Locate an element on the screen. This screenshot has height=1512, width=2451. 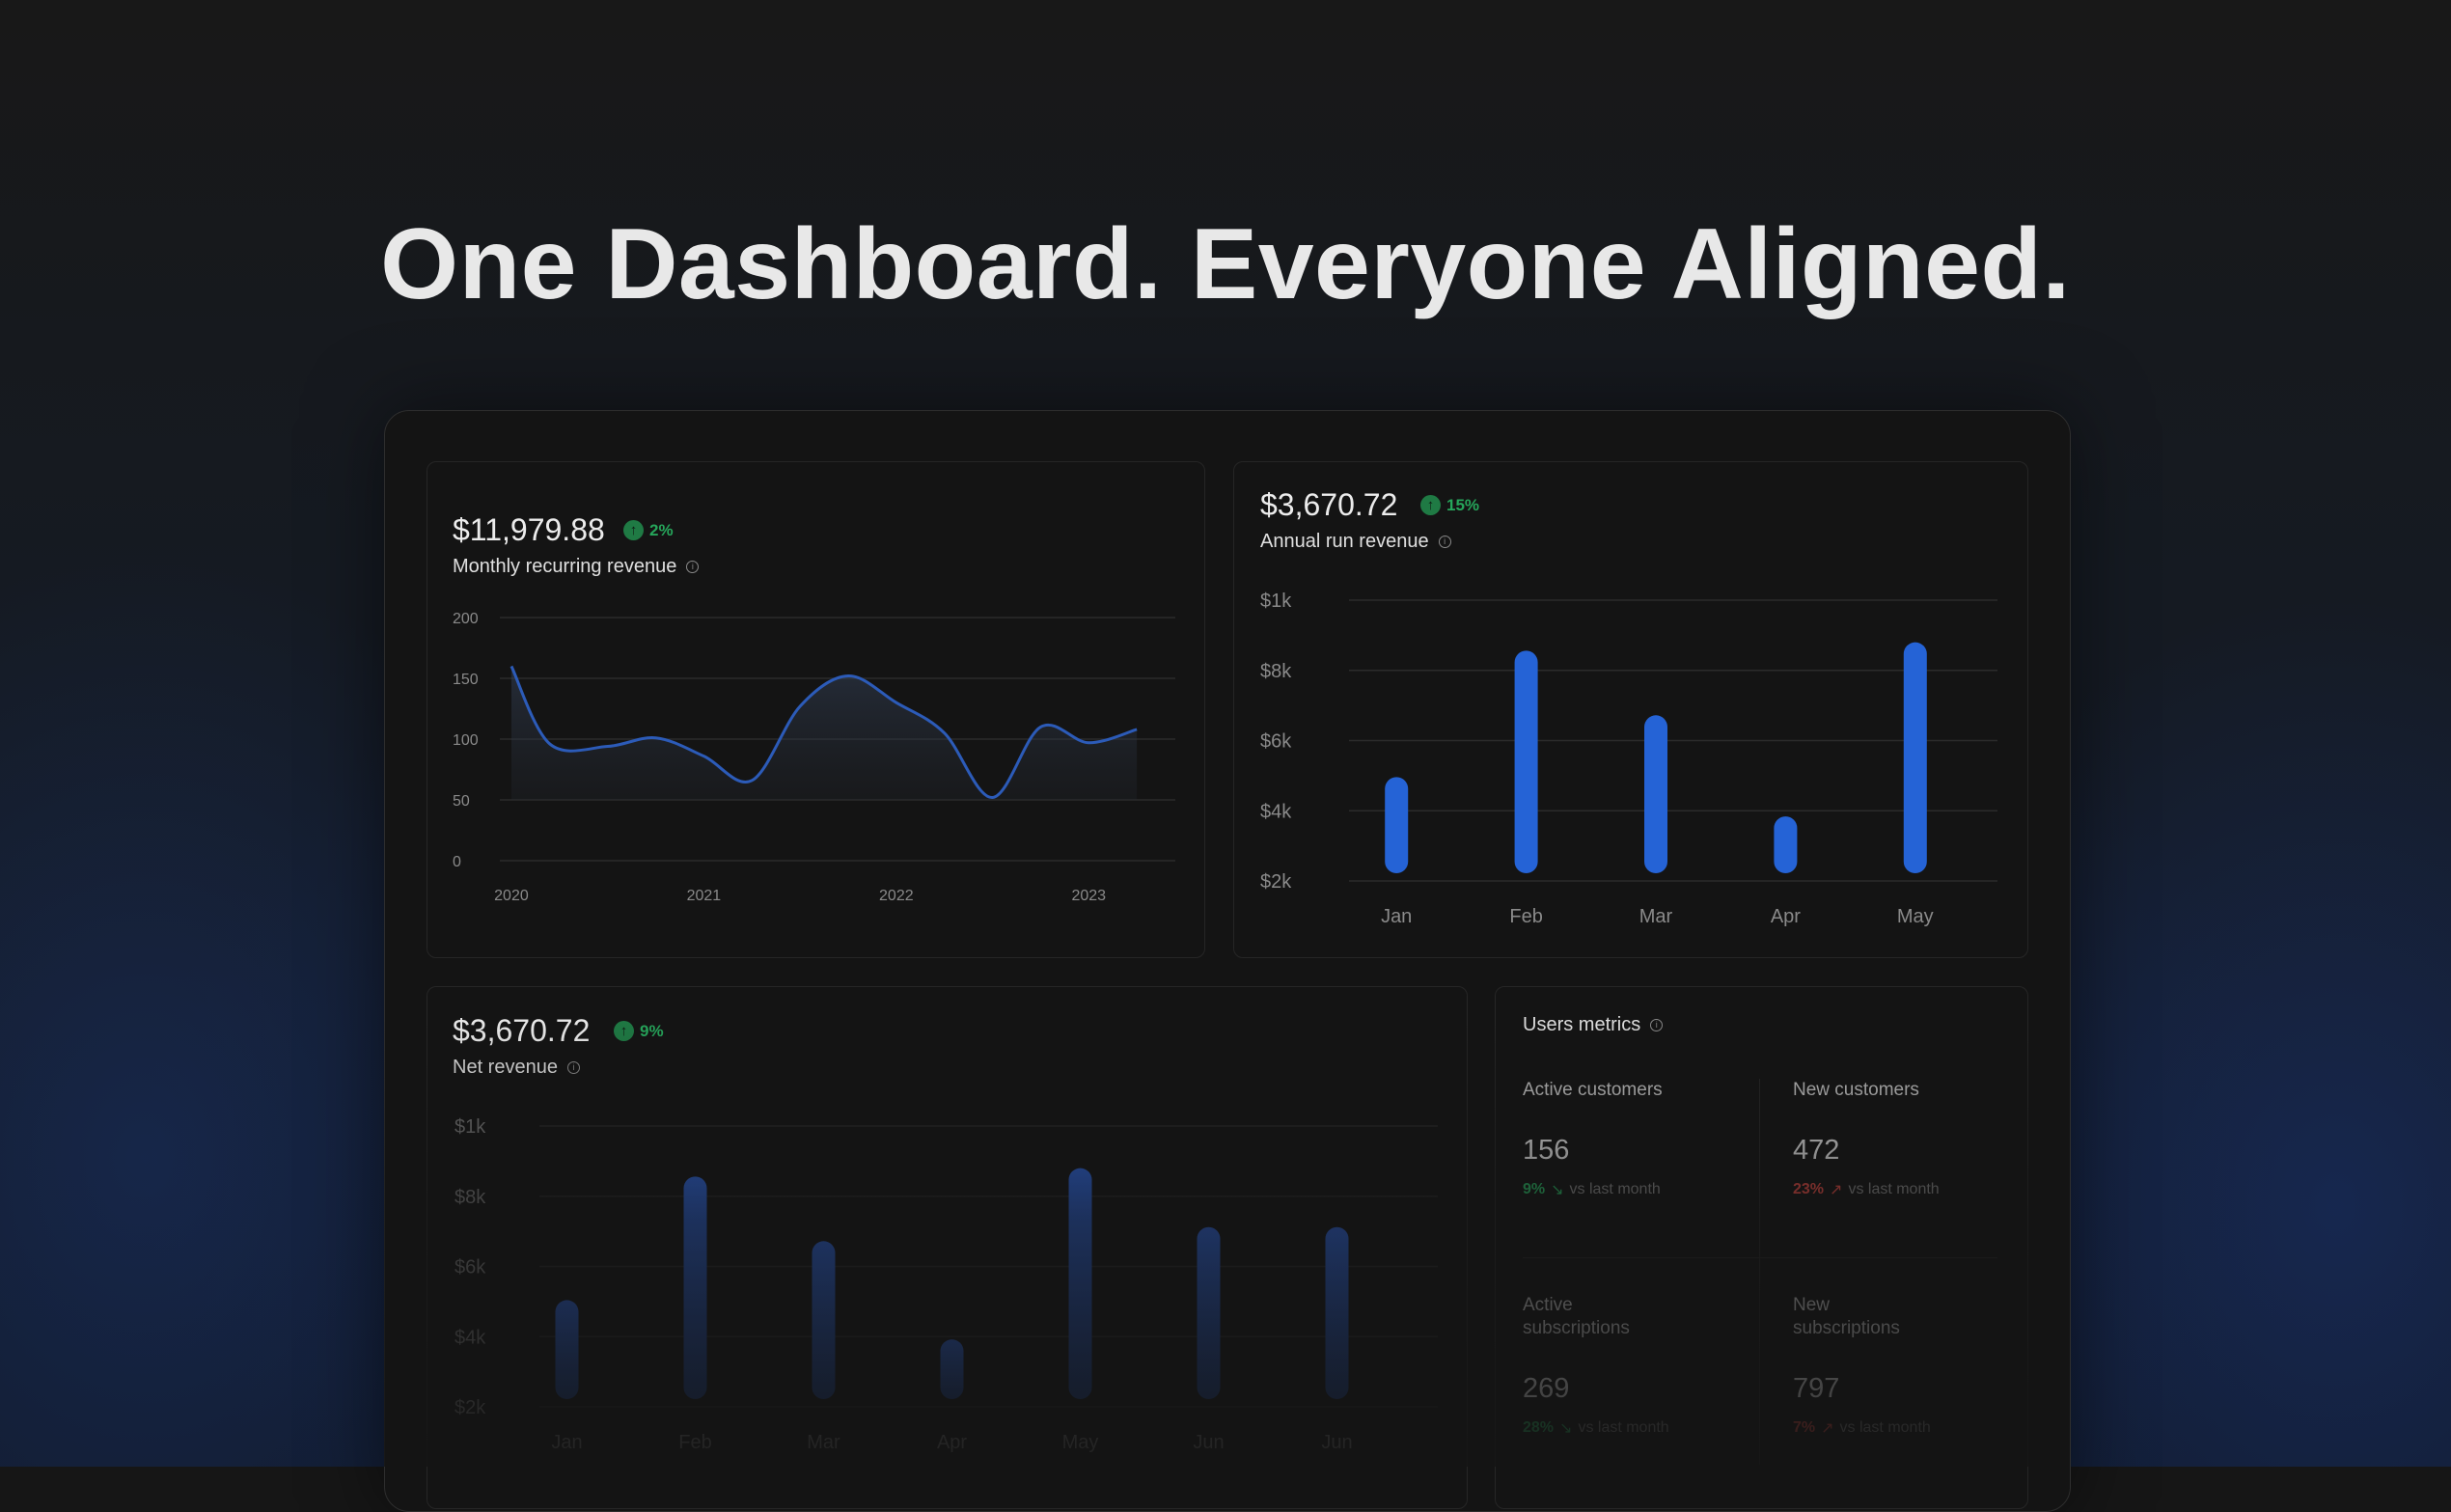
metric-label: Active customers is located at coordinates (1595, 1090).